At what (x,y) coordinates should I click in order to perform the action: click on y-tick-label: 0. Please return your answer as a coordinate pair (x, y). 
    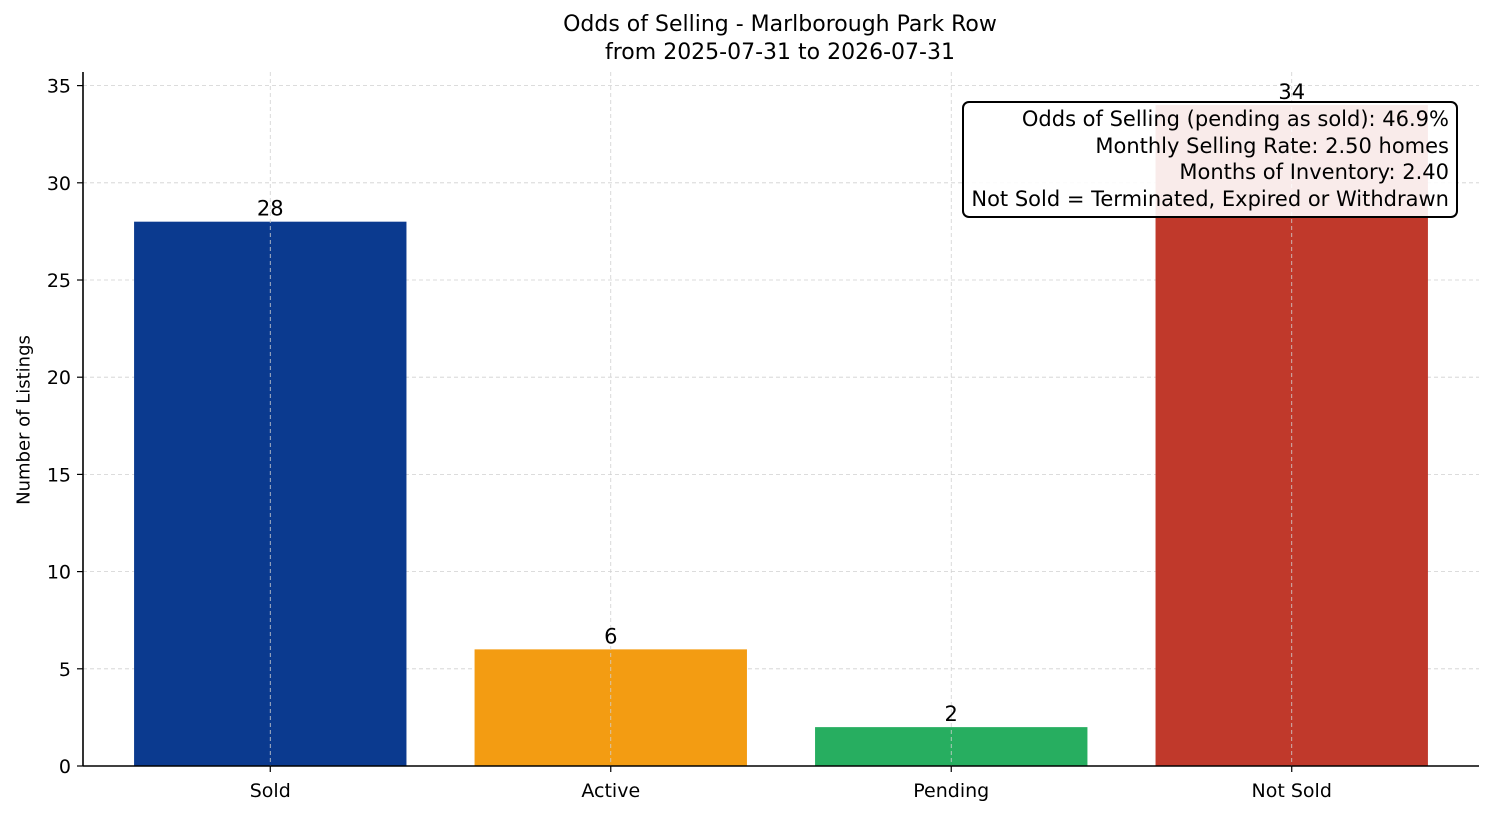
    Looking at the image, I should click on (65, 767).